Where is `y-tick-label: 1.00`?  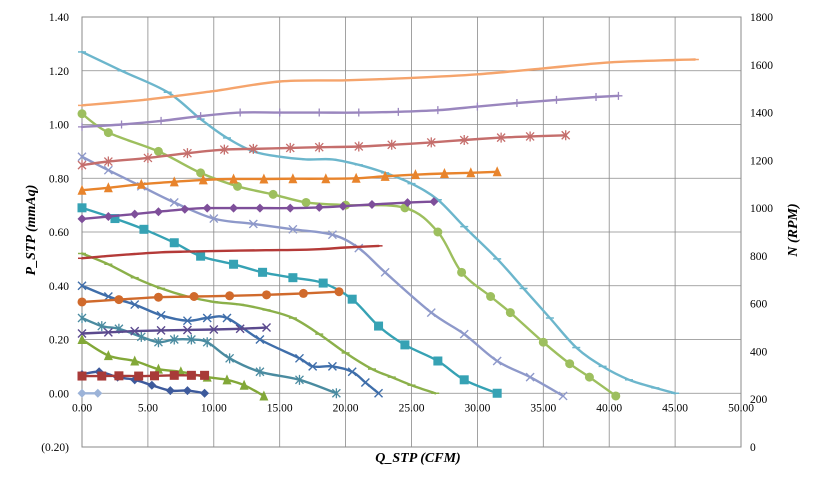 y-tick-label: 1.00 is located at coordinates (59, 126).